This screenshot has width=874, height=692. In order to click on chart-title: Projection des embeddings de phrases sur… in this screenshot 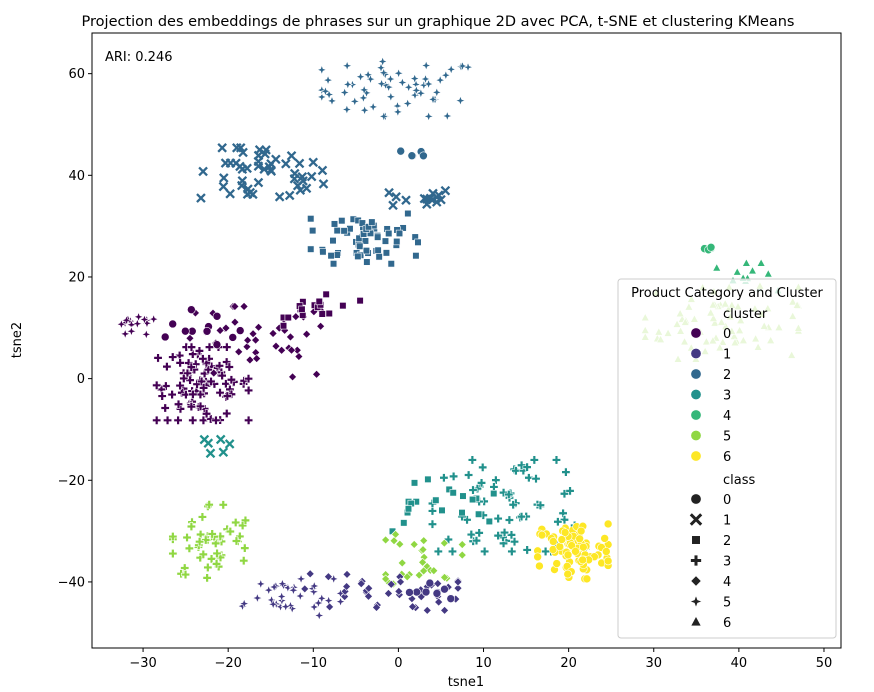, I will do `click(438, 22)`.